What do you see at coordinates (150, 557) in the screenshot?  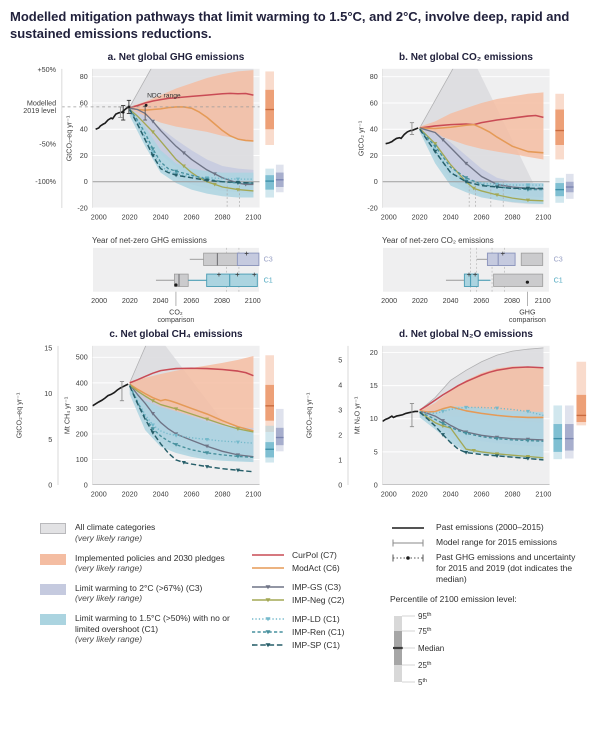 I see `legend-label: Implemented policies and 2030 pledges` at bounding box center [150, 557].